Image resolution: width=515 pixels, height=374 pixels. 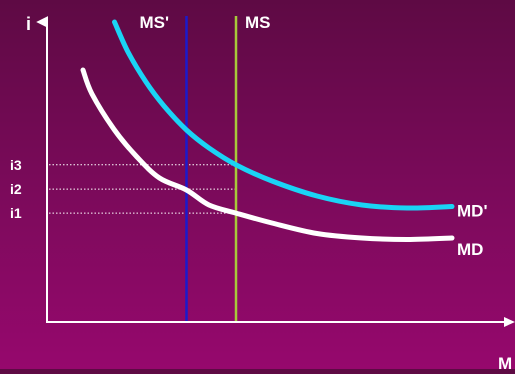 I want to click on money-supply-label-2: MS, so click(x=258, y=22).